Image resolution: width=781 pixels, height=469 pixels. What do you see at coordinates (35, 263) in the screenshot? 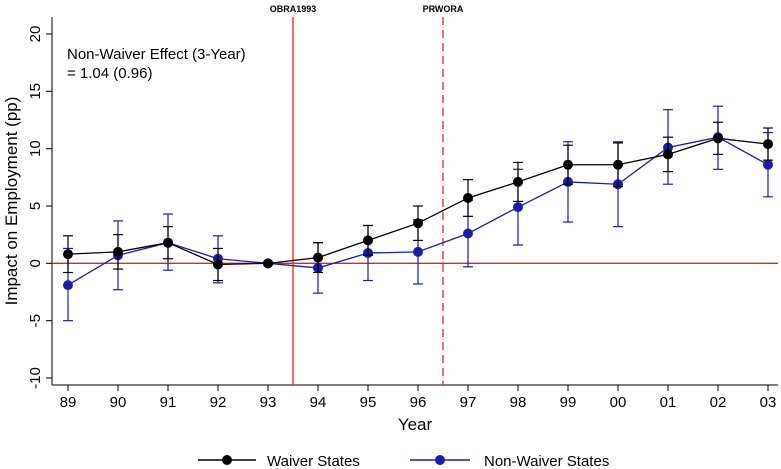
I see `y-tick-label: 0` at bounding box center [35, 263].